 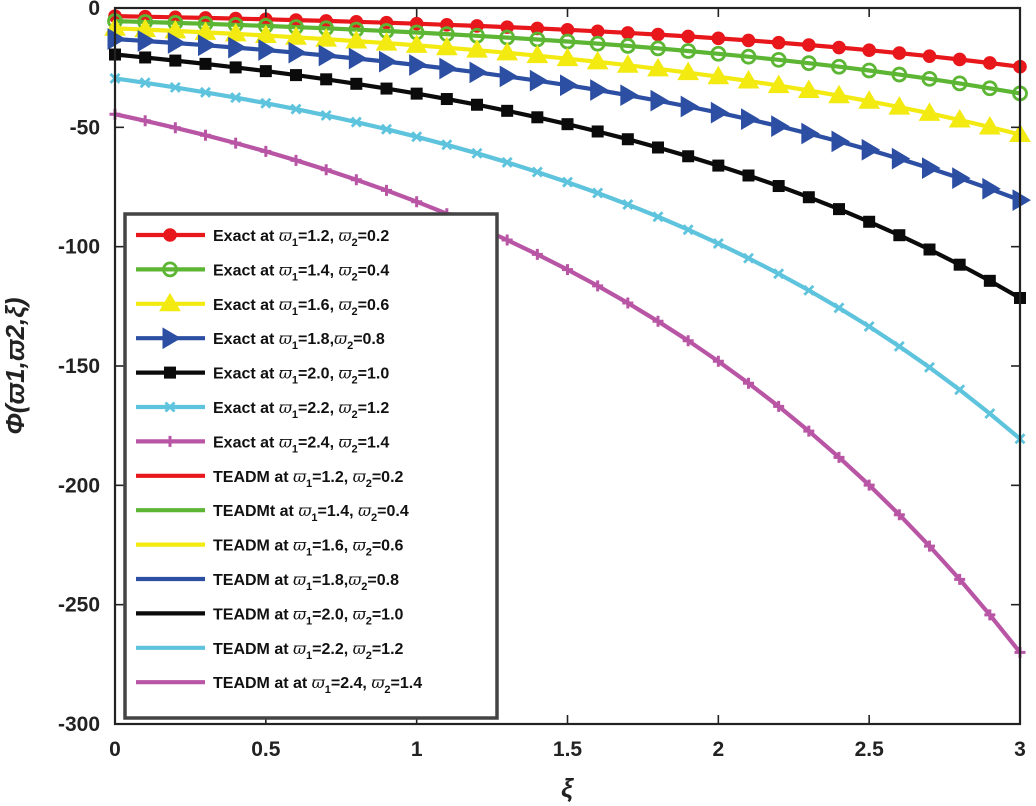 I want to click on x-axis-label: ξ, so click(x=567, y=788).